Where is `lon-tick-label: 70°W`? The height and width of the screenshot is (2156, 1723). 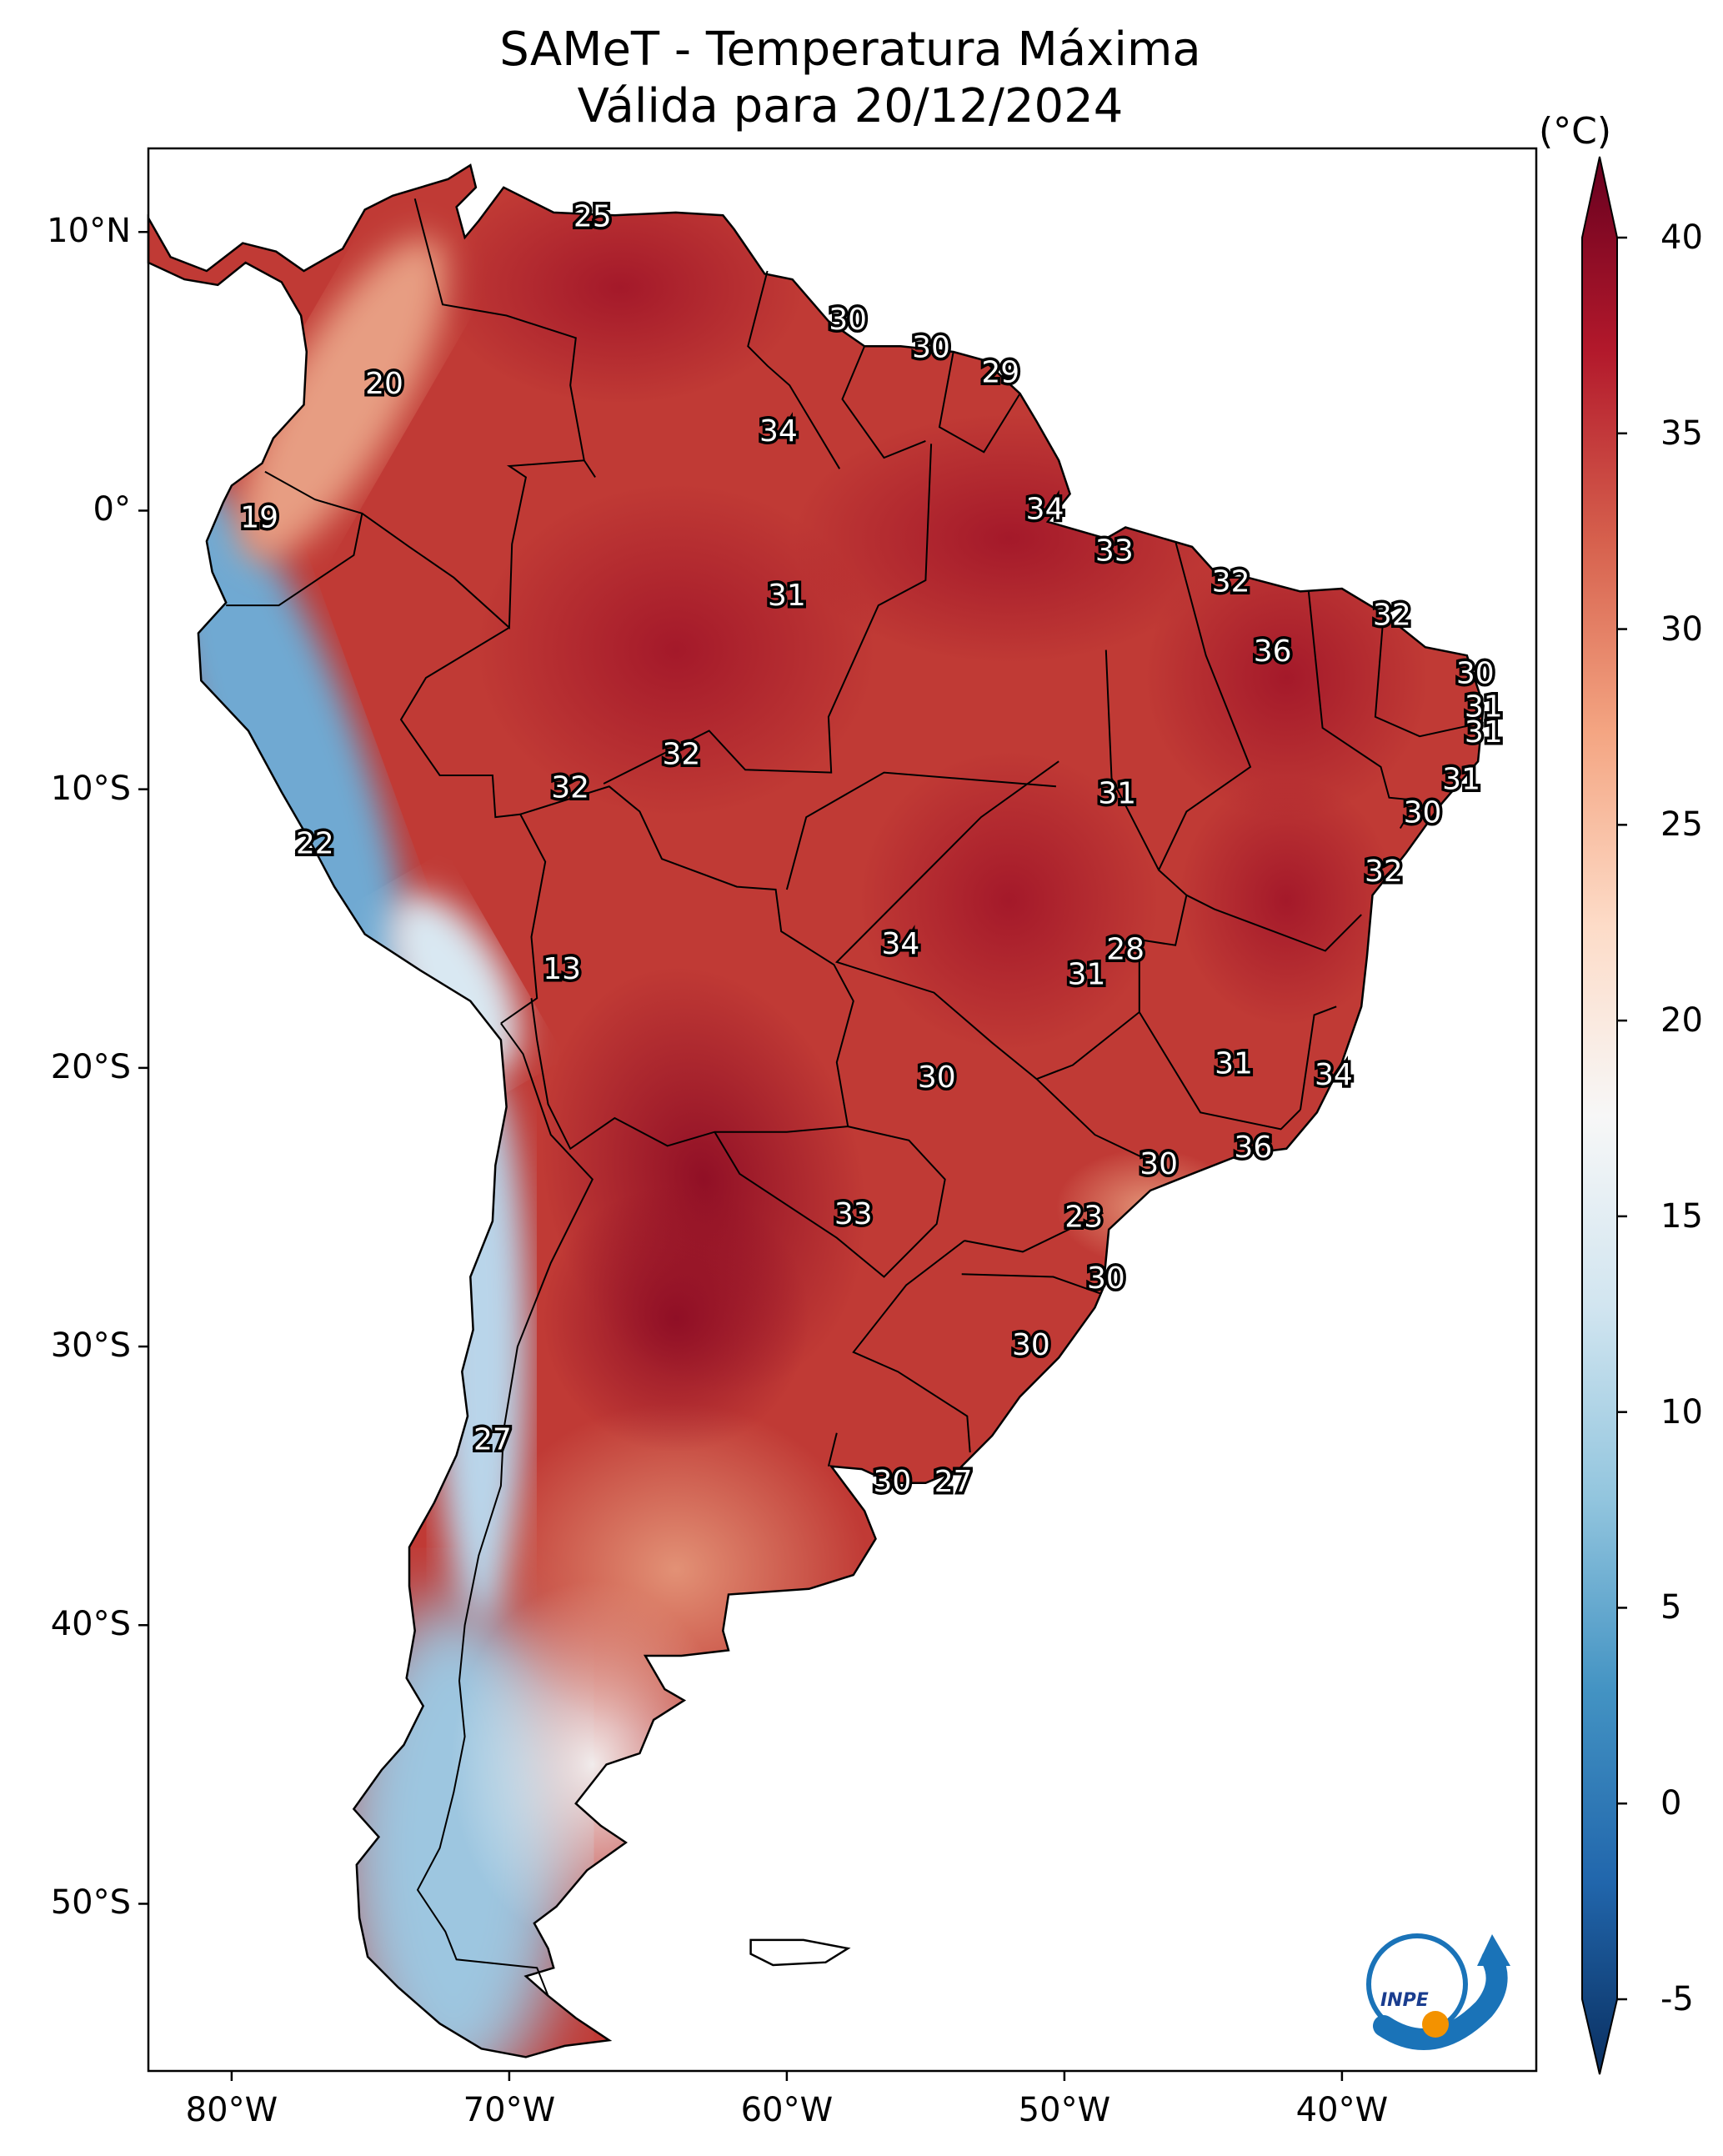
lon-tick-label: 70°W is located at coordinates (510, 2110).